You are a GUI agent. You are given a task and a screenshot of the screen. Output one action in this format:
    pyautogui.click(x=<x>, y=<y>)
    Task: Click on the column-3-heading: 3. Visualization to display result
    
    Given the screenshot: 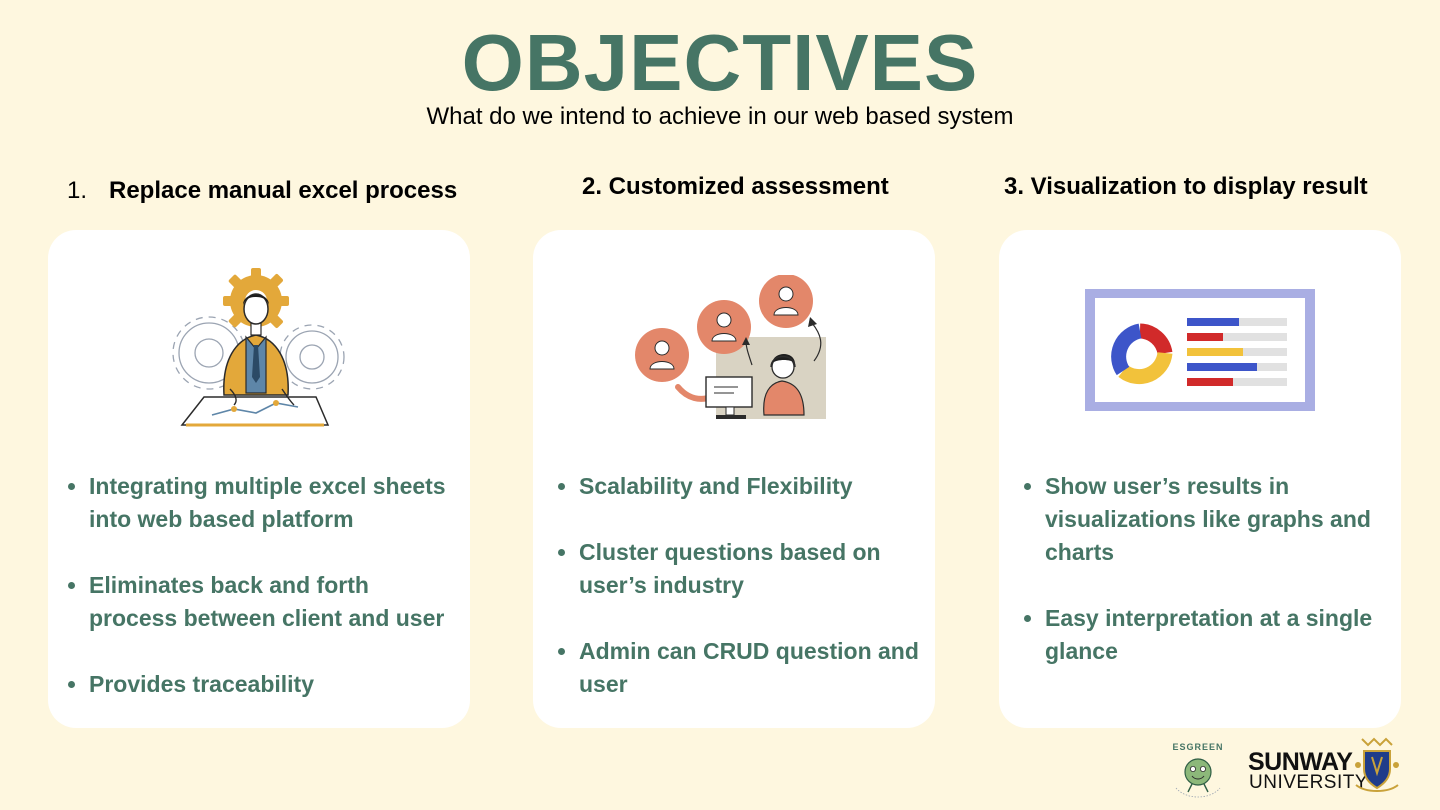 What is the action you would take?
    pyautogui.click(x=1186, y=186)
    